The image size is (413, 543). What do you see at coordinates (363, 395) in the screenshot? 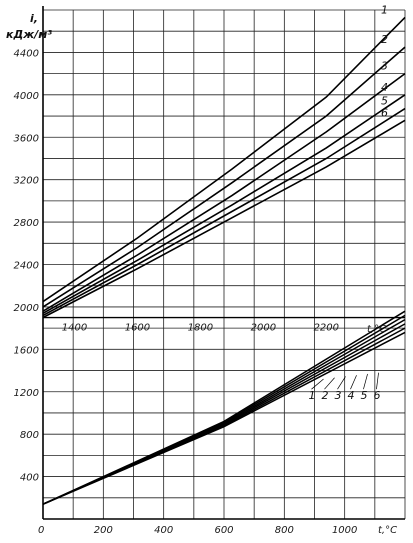
I see `curve-label-lower: 5` at bounding box center [363, 395].